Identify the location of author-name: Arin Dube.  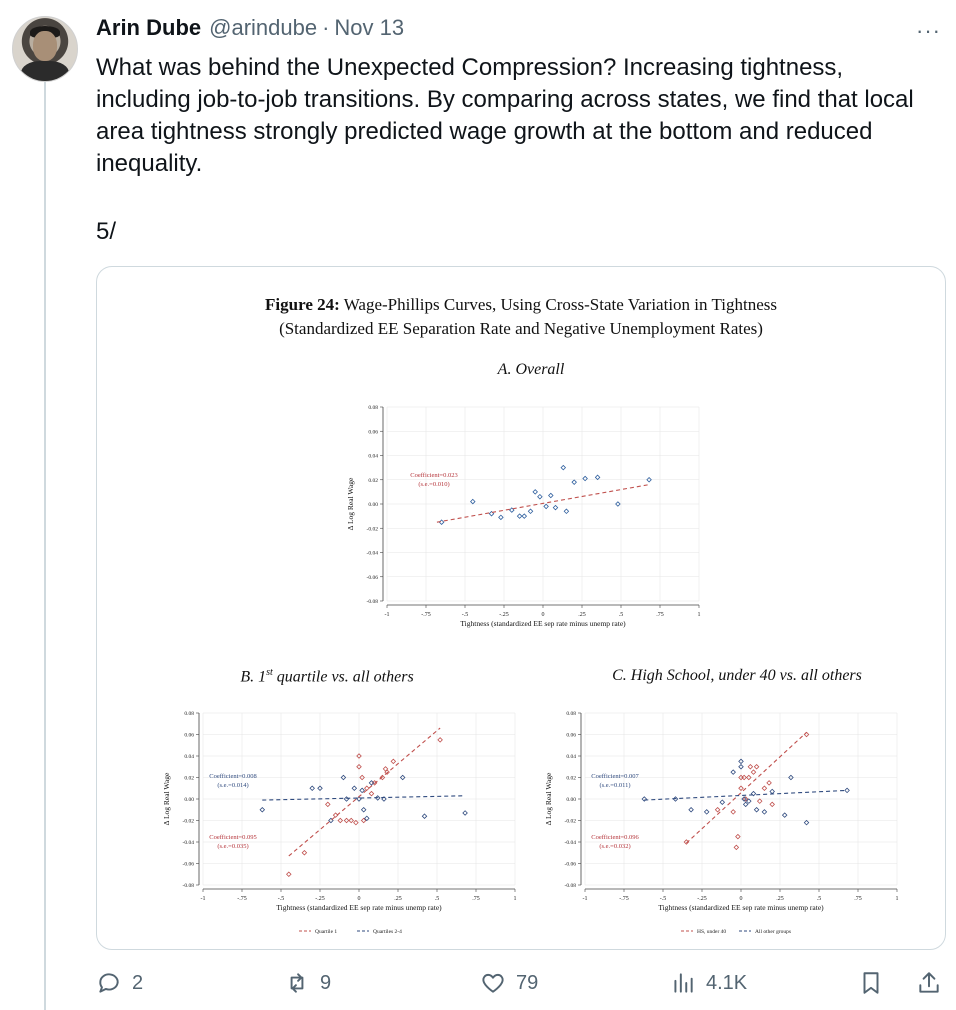
(149, 27).